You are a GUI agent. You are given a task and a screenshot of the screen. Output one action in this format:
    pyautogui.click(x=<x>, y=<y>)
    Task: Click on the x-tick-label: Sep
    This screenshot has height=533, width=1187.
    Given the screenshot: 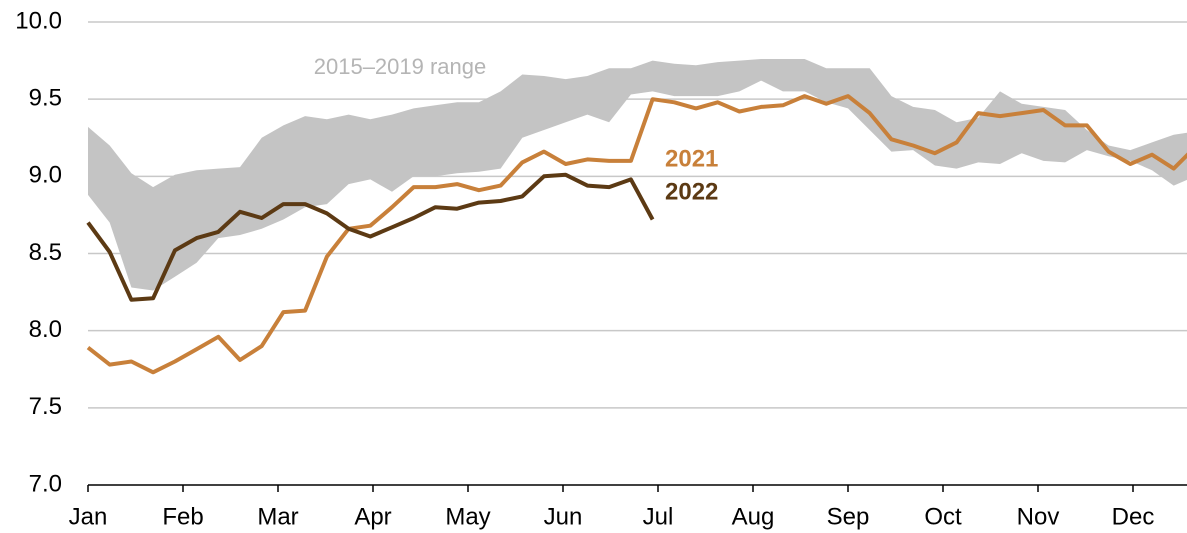 What is the action you would take?
    pyautogui.click(x=848, y=516)
    